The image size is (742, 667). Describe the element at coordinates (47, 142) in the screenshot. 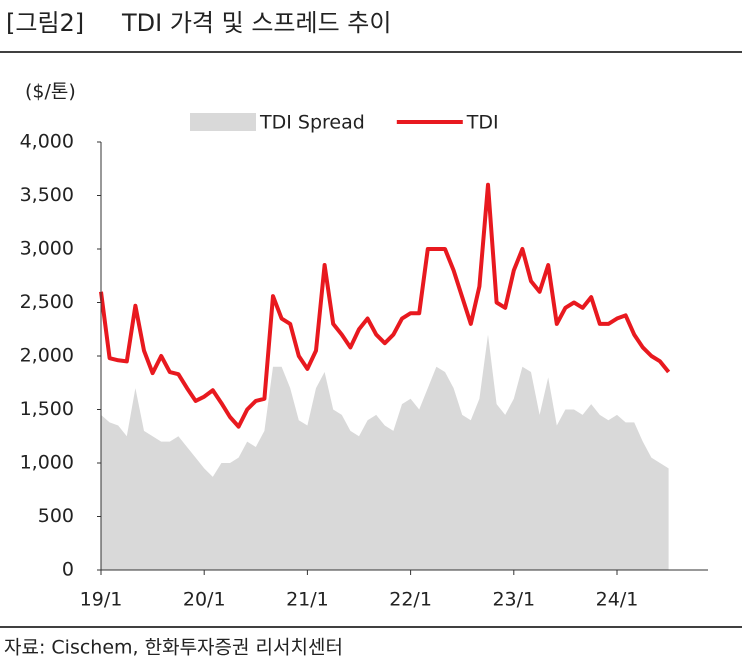

I see `y-tick-label: 4,000` at that location.